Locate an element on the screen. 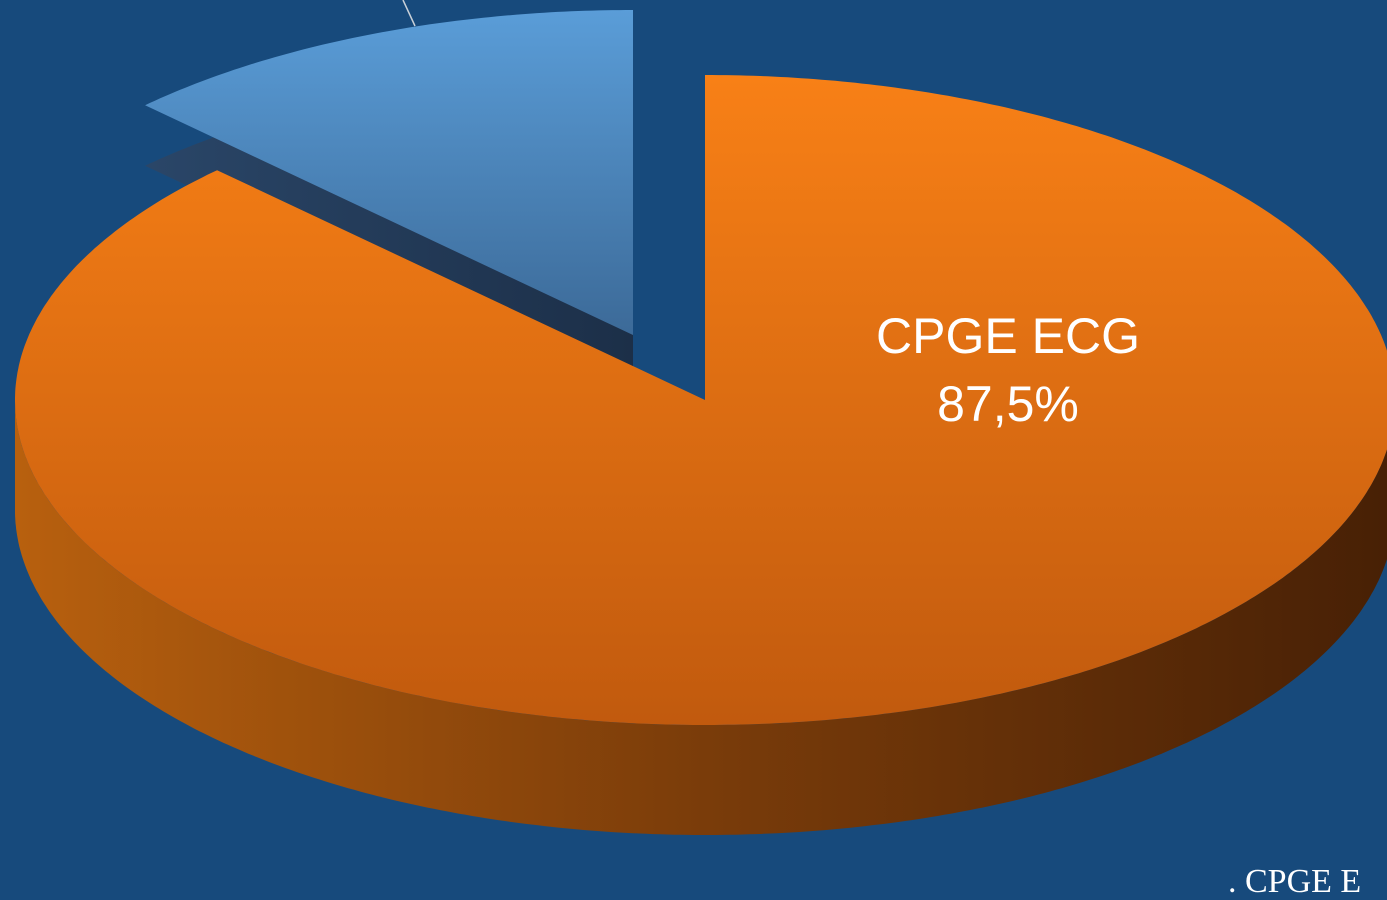 The image size is (1387, 900). leader-line is located at coordinates (409, 13).